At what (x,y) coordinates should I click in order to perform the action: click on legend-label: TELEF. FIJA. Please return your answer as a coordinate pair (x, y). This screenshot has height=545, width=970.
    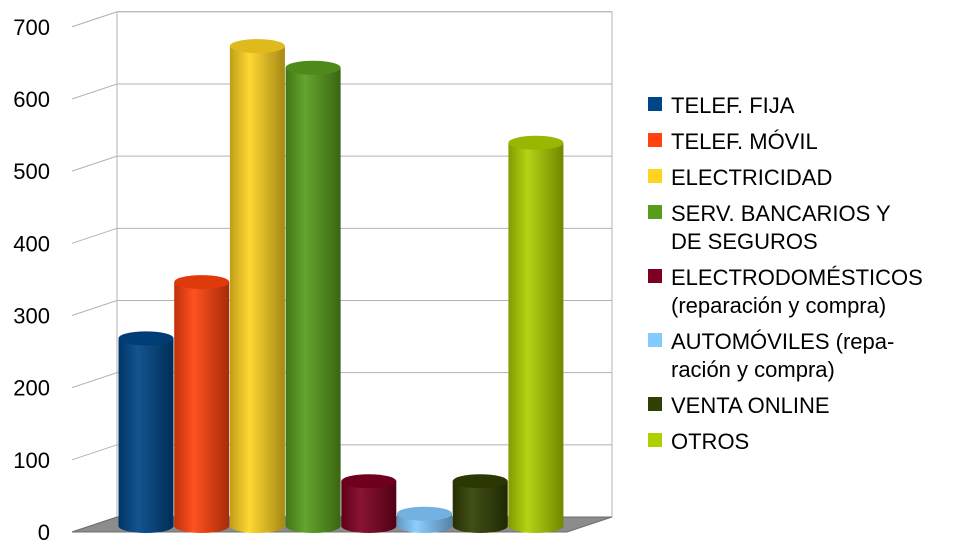
    Looking at the image, I should click on (733, 105).